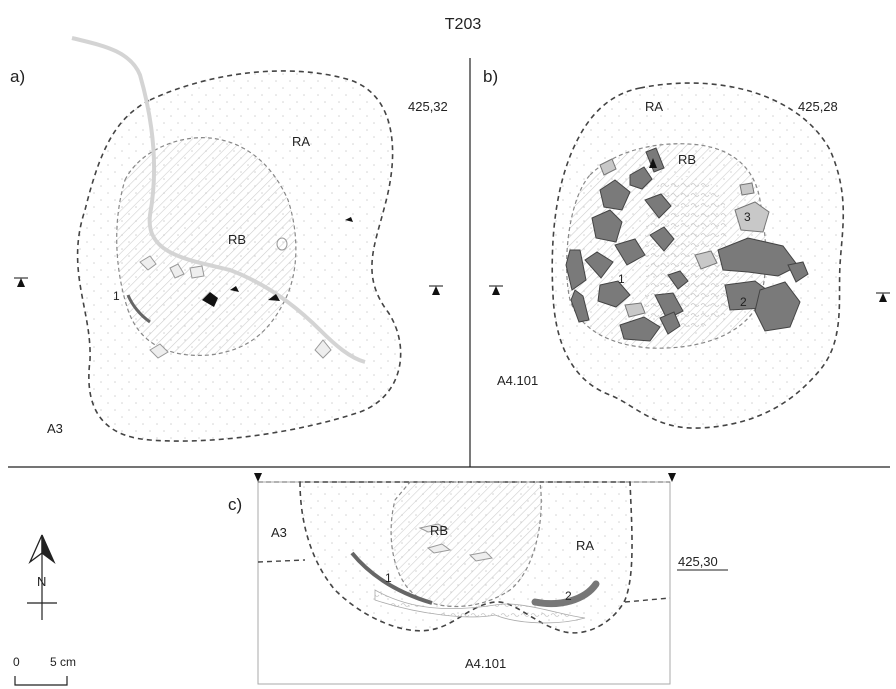 The height and width of the screenshot is (689, 896). What do you see at coordinates (485, 663) in the screenshot?
I see `panel-c-unit-bottom: A4.101` at bounding box center [485, 663].